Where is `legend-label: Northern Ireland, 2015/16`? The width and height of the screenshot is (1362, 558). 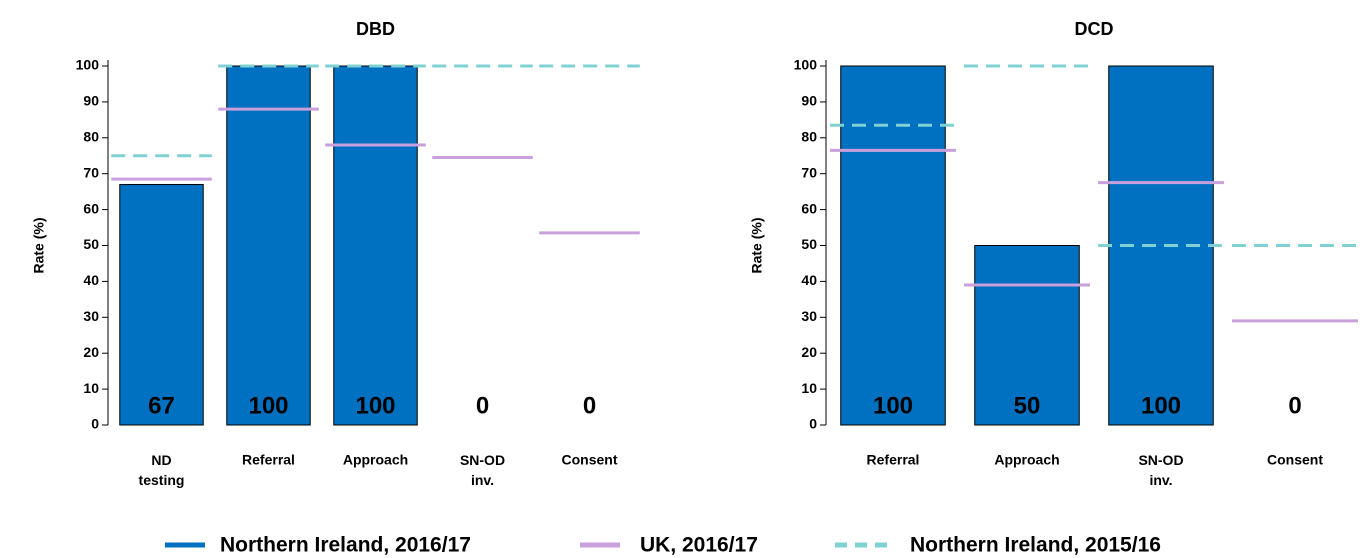 legend-label: Northern Ireland, 2015/16 is located at coordinates (1035, 545).